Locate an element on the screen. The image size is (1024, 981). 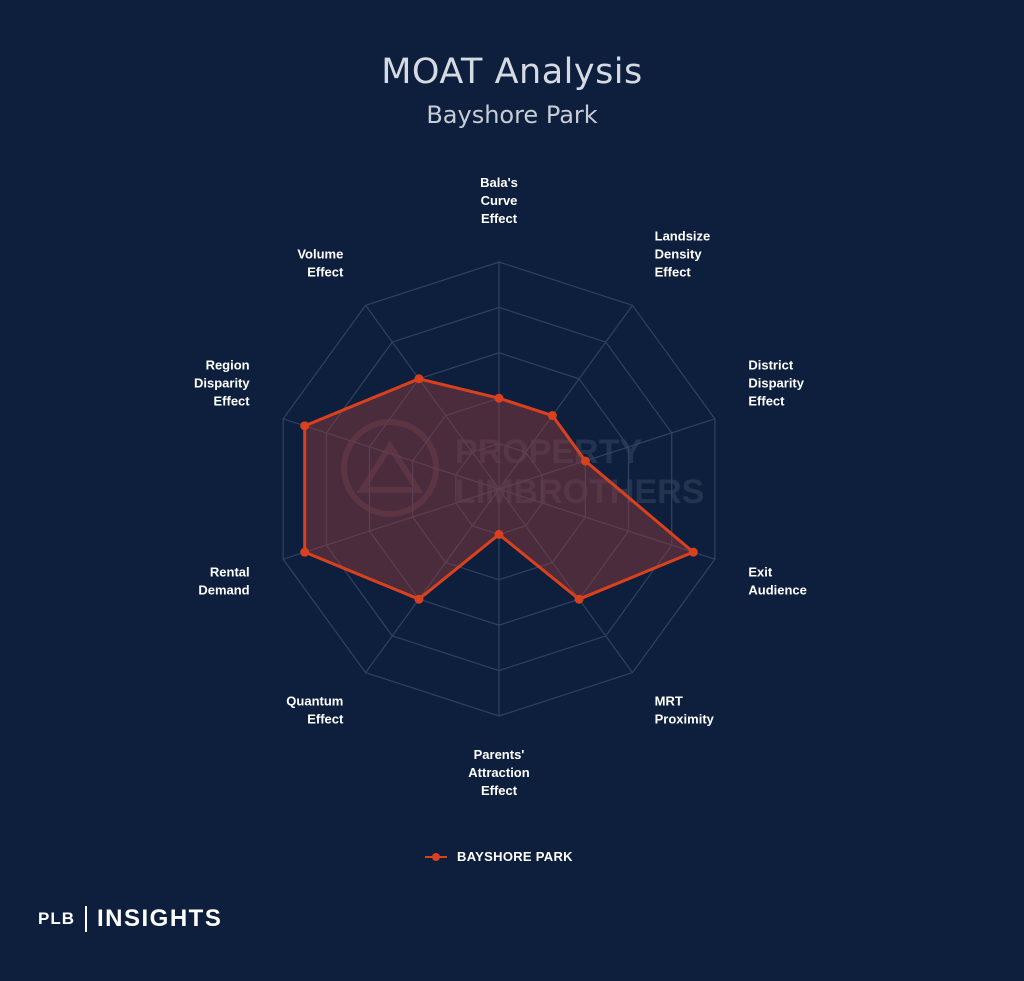
legend: BAYSHORE PARK is located at coordinates (499, 856).